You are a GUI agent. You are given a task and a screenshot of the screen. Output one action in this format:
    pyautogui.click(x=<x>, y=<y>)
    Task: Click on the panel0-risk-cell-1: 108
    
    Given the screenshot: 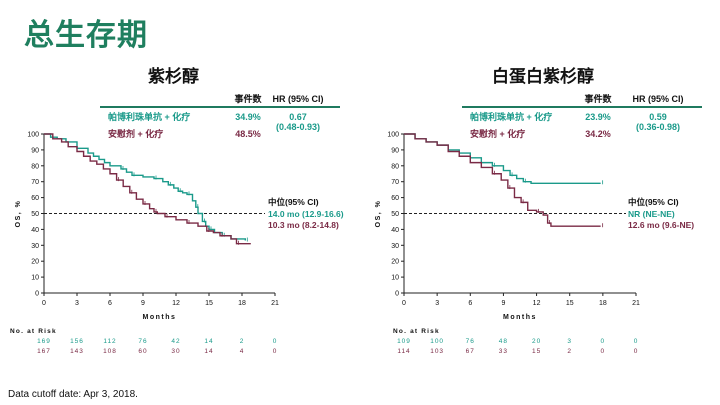 What is the action you would take?
    pyautogui.click(x=110, y=351)
    